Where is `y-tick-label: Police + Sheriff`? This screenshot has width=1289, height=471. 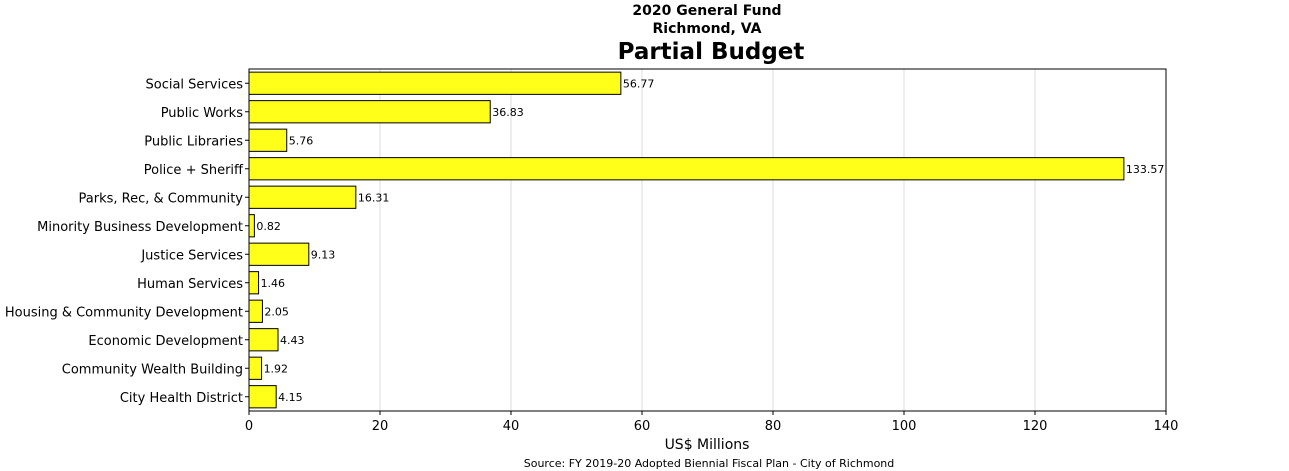 y-tick-label: Police + Sheriff is located at coordinates (194, 170).